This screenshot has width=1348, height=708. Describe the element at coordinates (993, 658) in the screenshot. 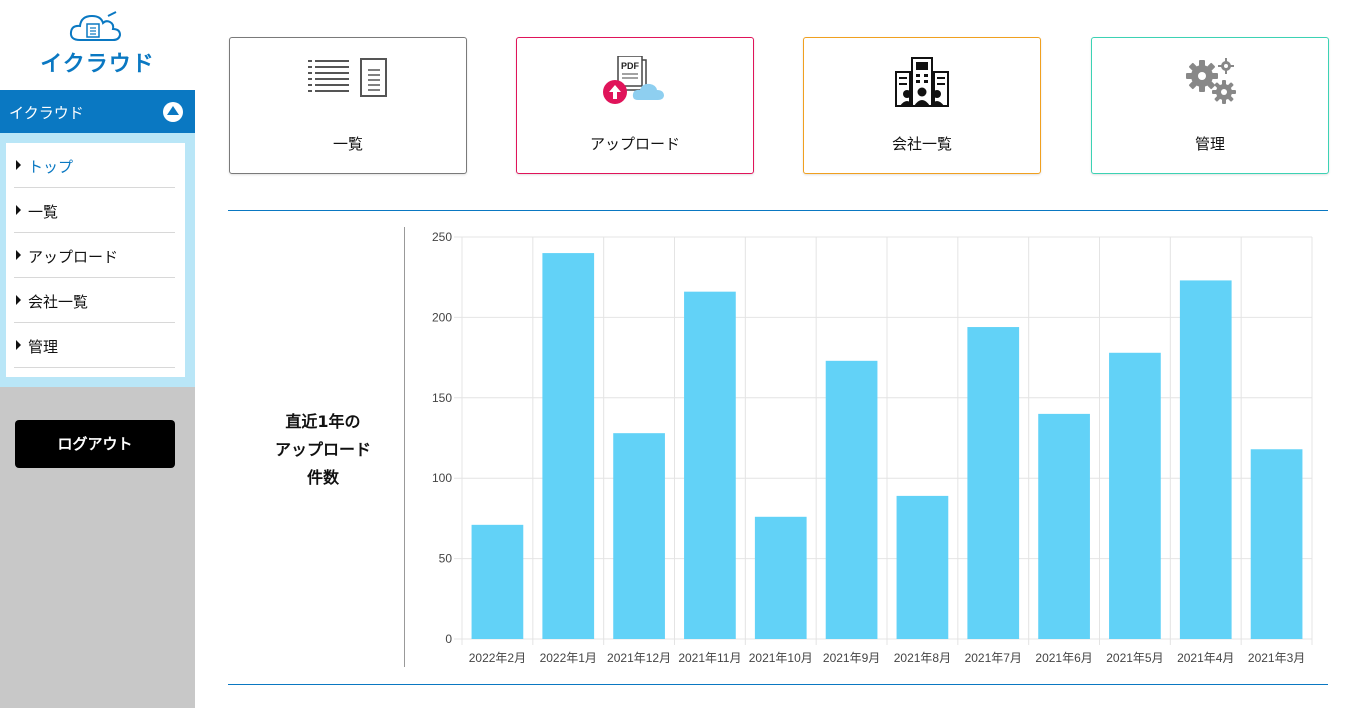

I see `x-tick-label: 2021年7月` at that location.